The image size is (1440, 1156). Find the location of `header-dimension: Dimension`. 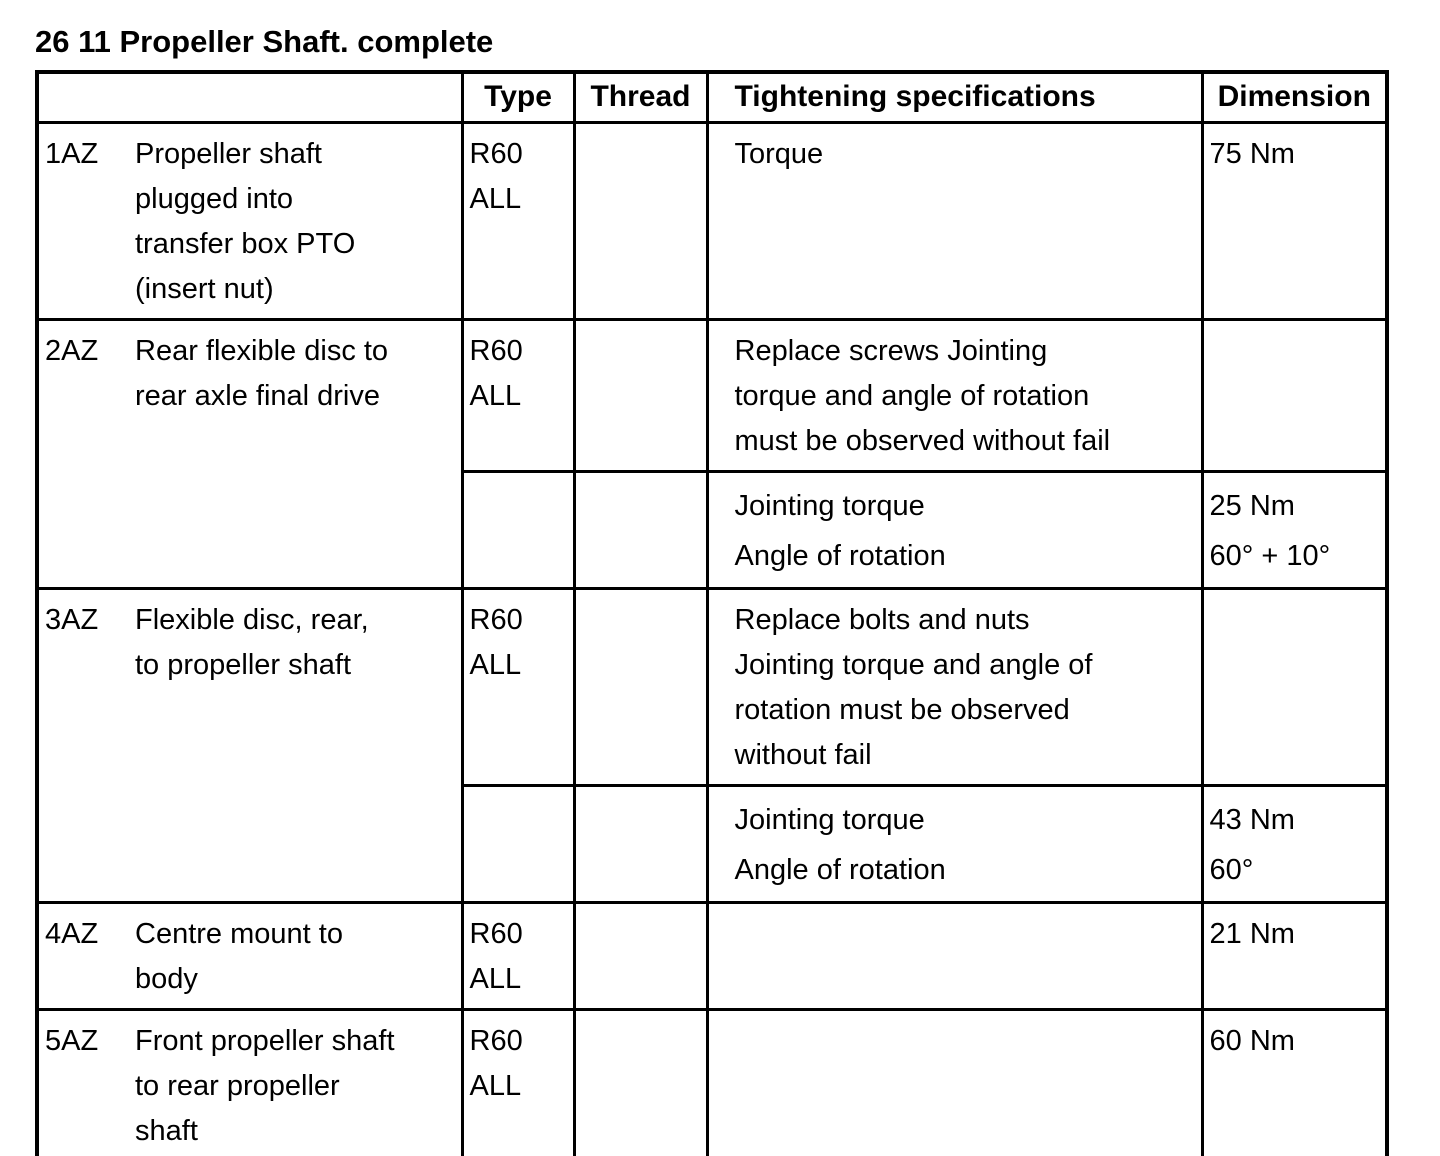

header-dimension: Dimension is located at coordinates (1294, 97).